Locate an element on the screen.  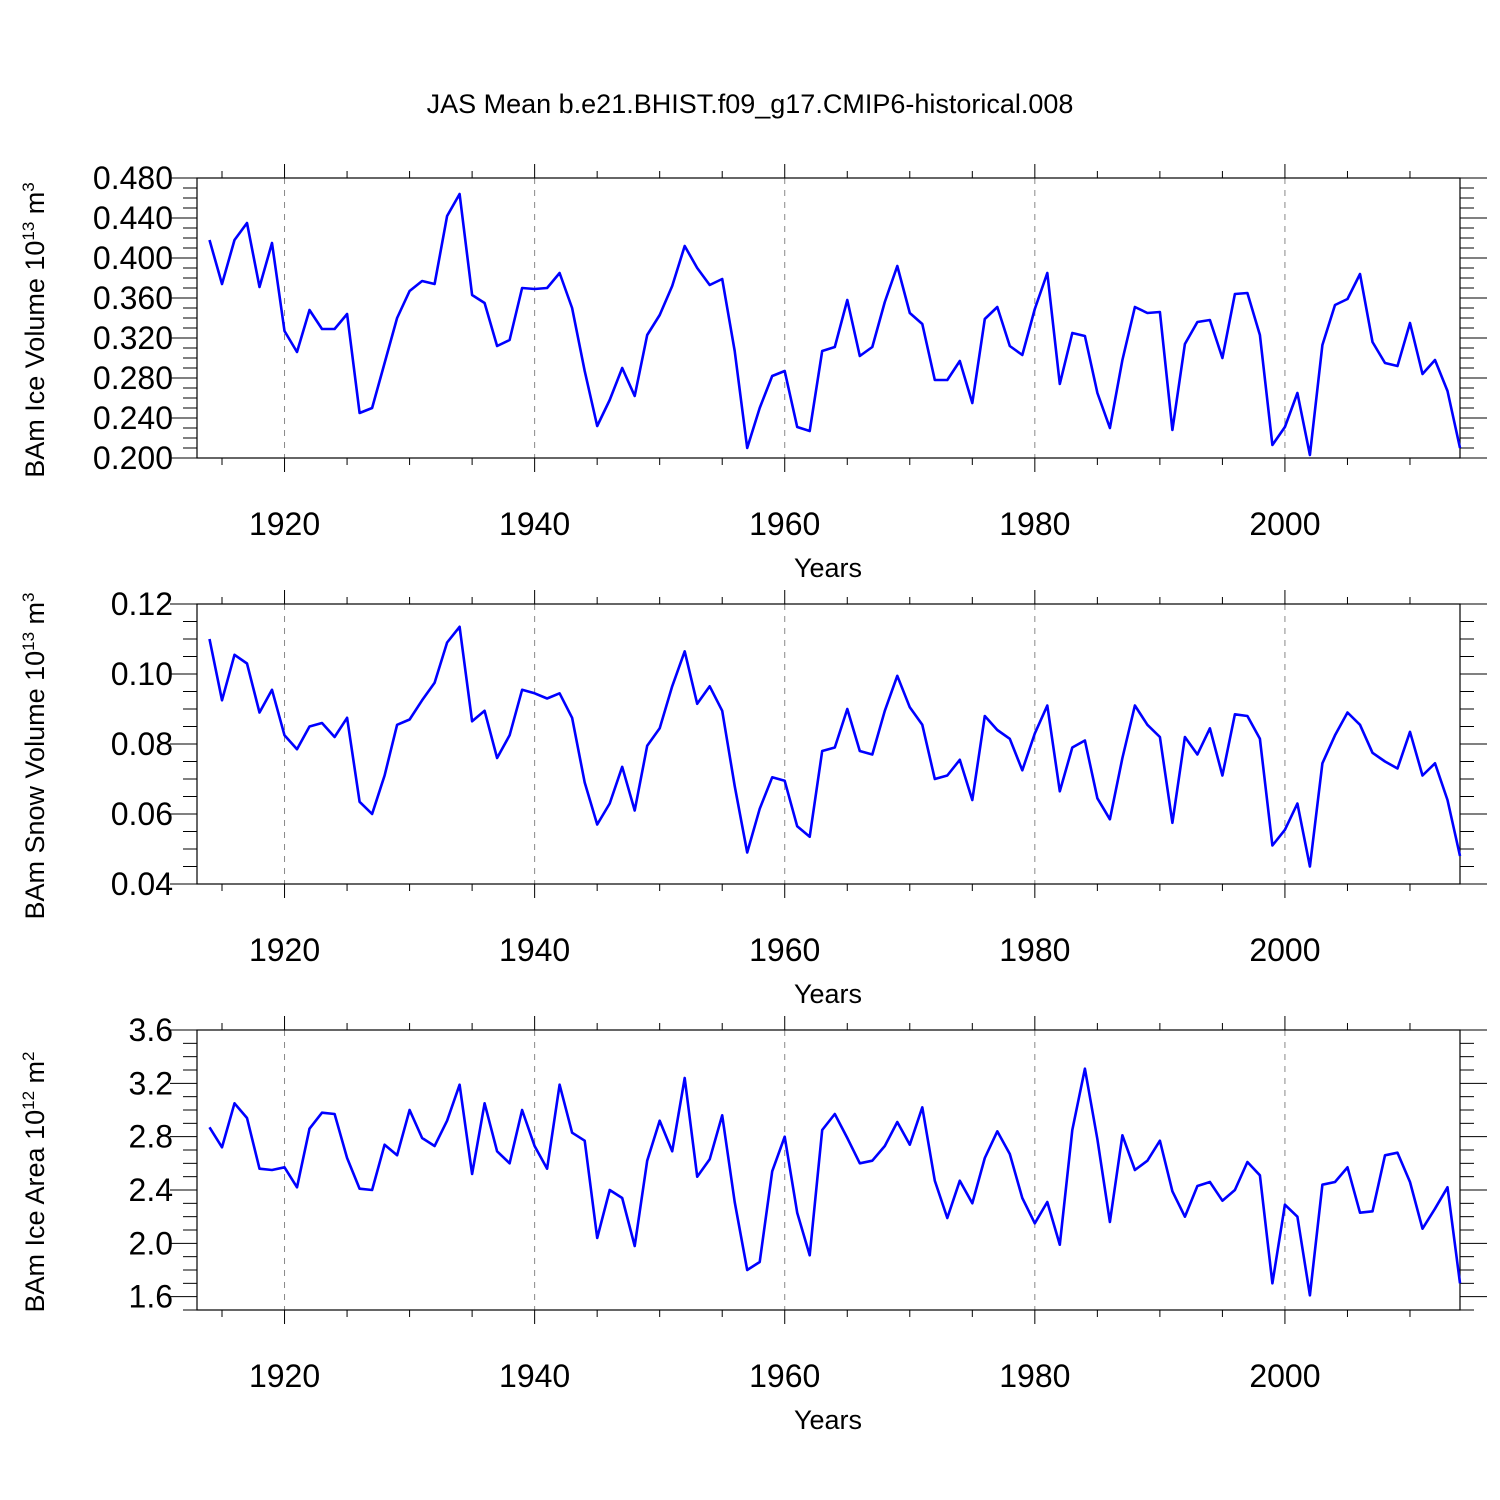
y-tick-label: 0.04 is located at coordinates (142, 884).